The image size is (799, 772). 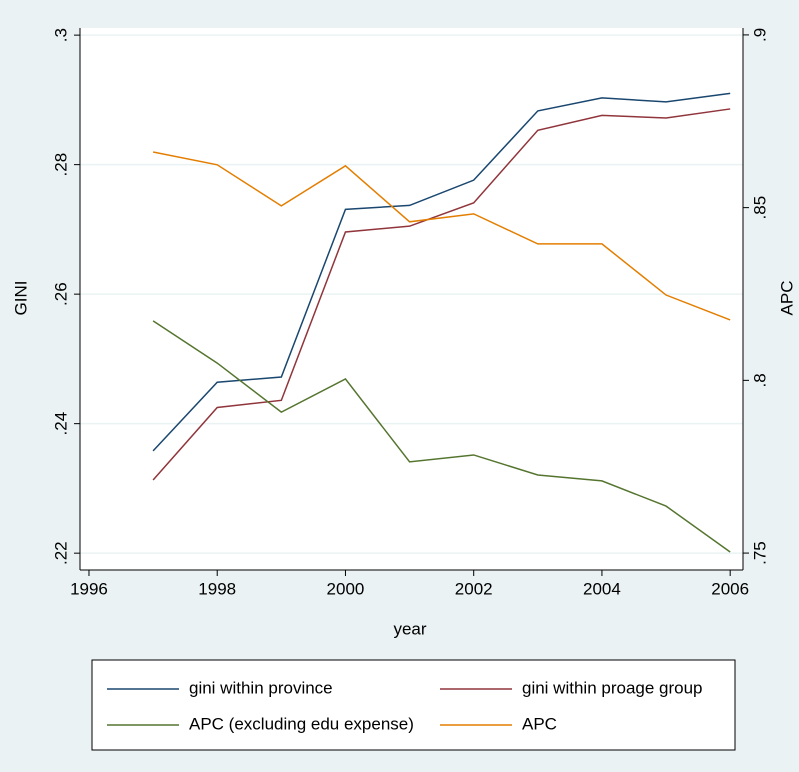 What do you see at coordinates (759, 553) in the screenshot?
I see `y2-tick-label: .75` at bounding box center [759, 553].